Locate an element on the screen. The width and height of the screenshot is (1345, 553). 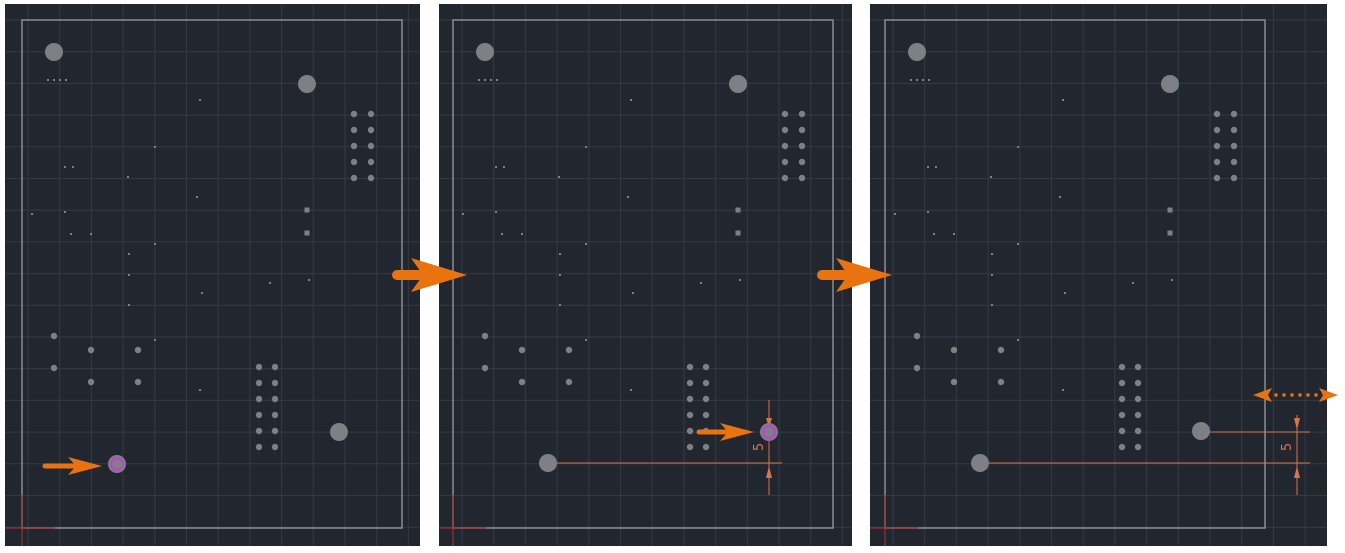
mounting-hole-moved is located at coordinates (1201, 431).